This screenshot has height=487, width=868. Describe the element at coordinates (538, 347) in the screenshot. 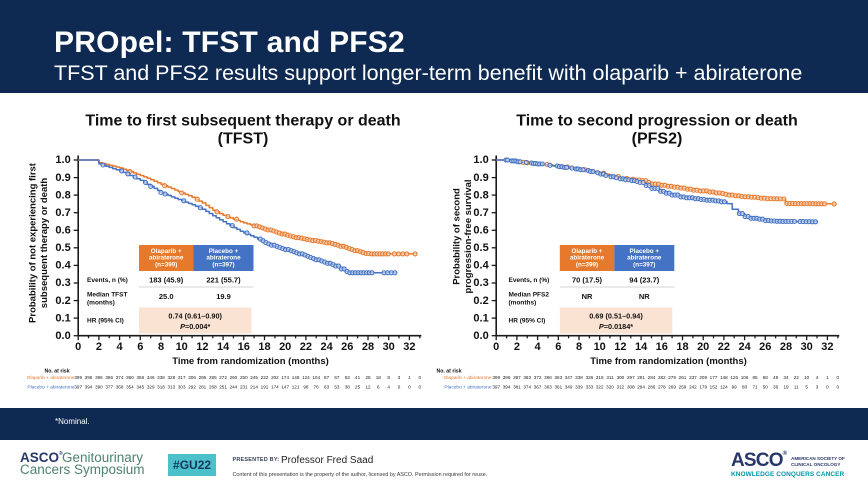

I see `svg-text: 4` at that location.